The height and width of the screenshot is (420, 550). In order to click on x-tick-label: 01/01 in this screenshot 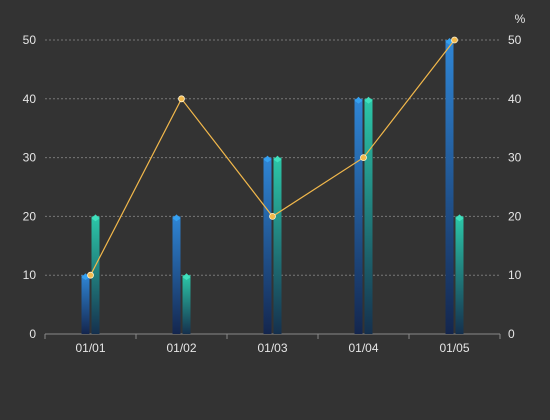, I will do `click(90, 348)`.